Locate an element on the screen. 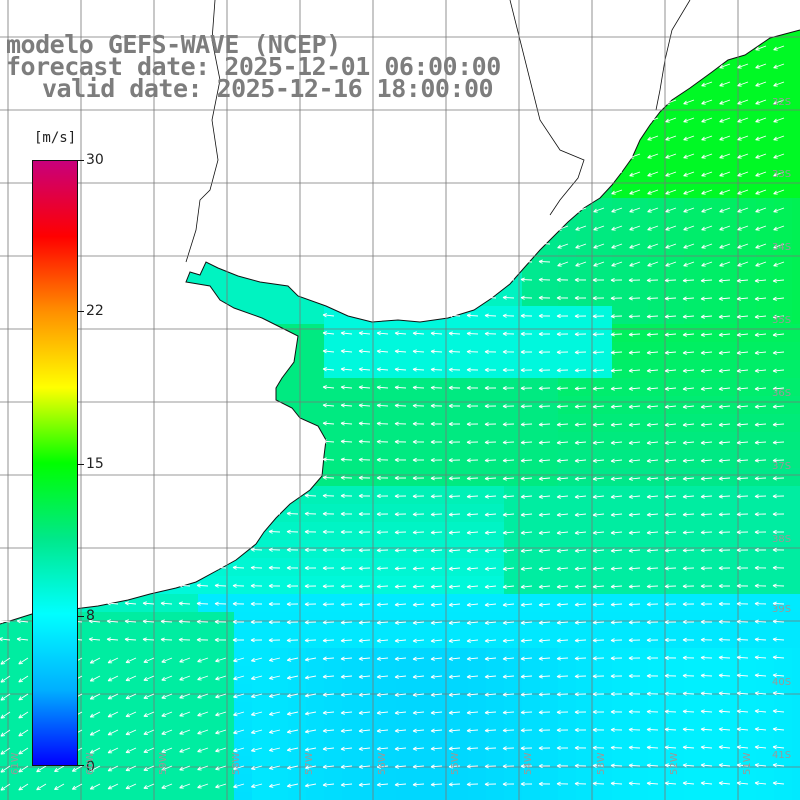  colorbar-tick-30: 30 is located at coordinates (95, 160).